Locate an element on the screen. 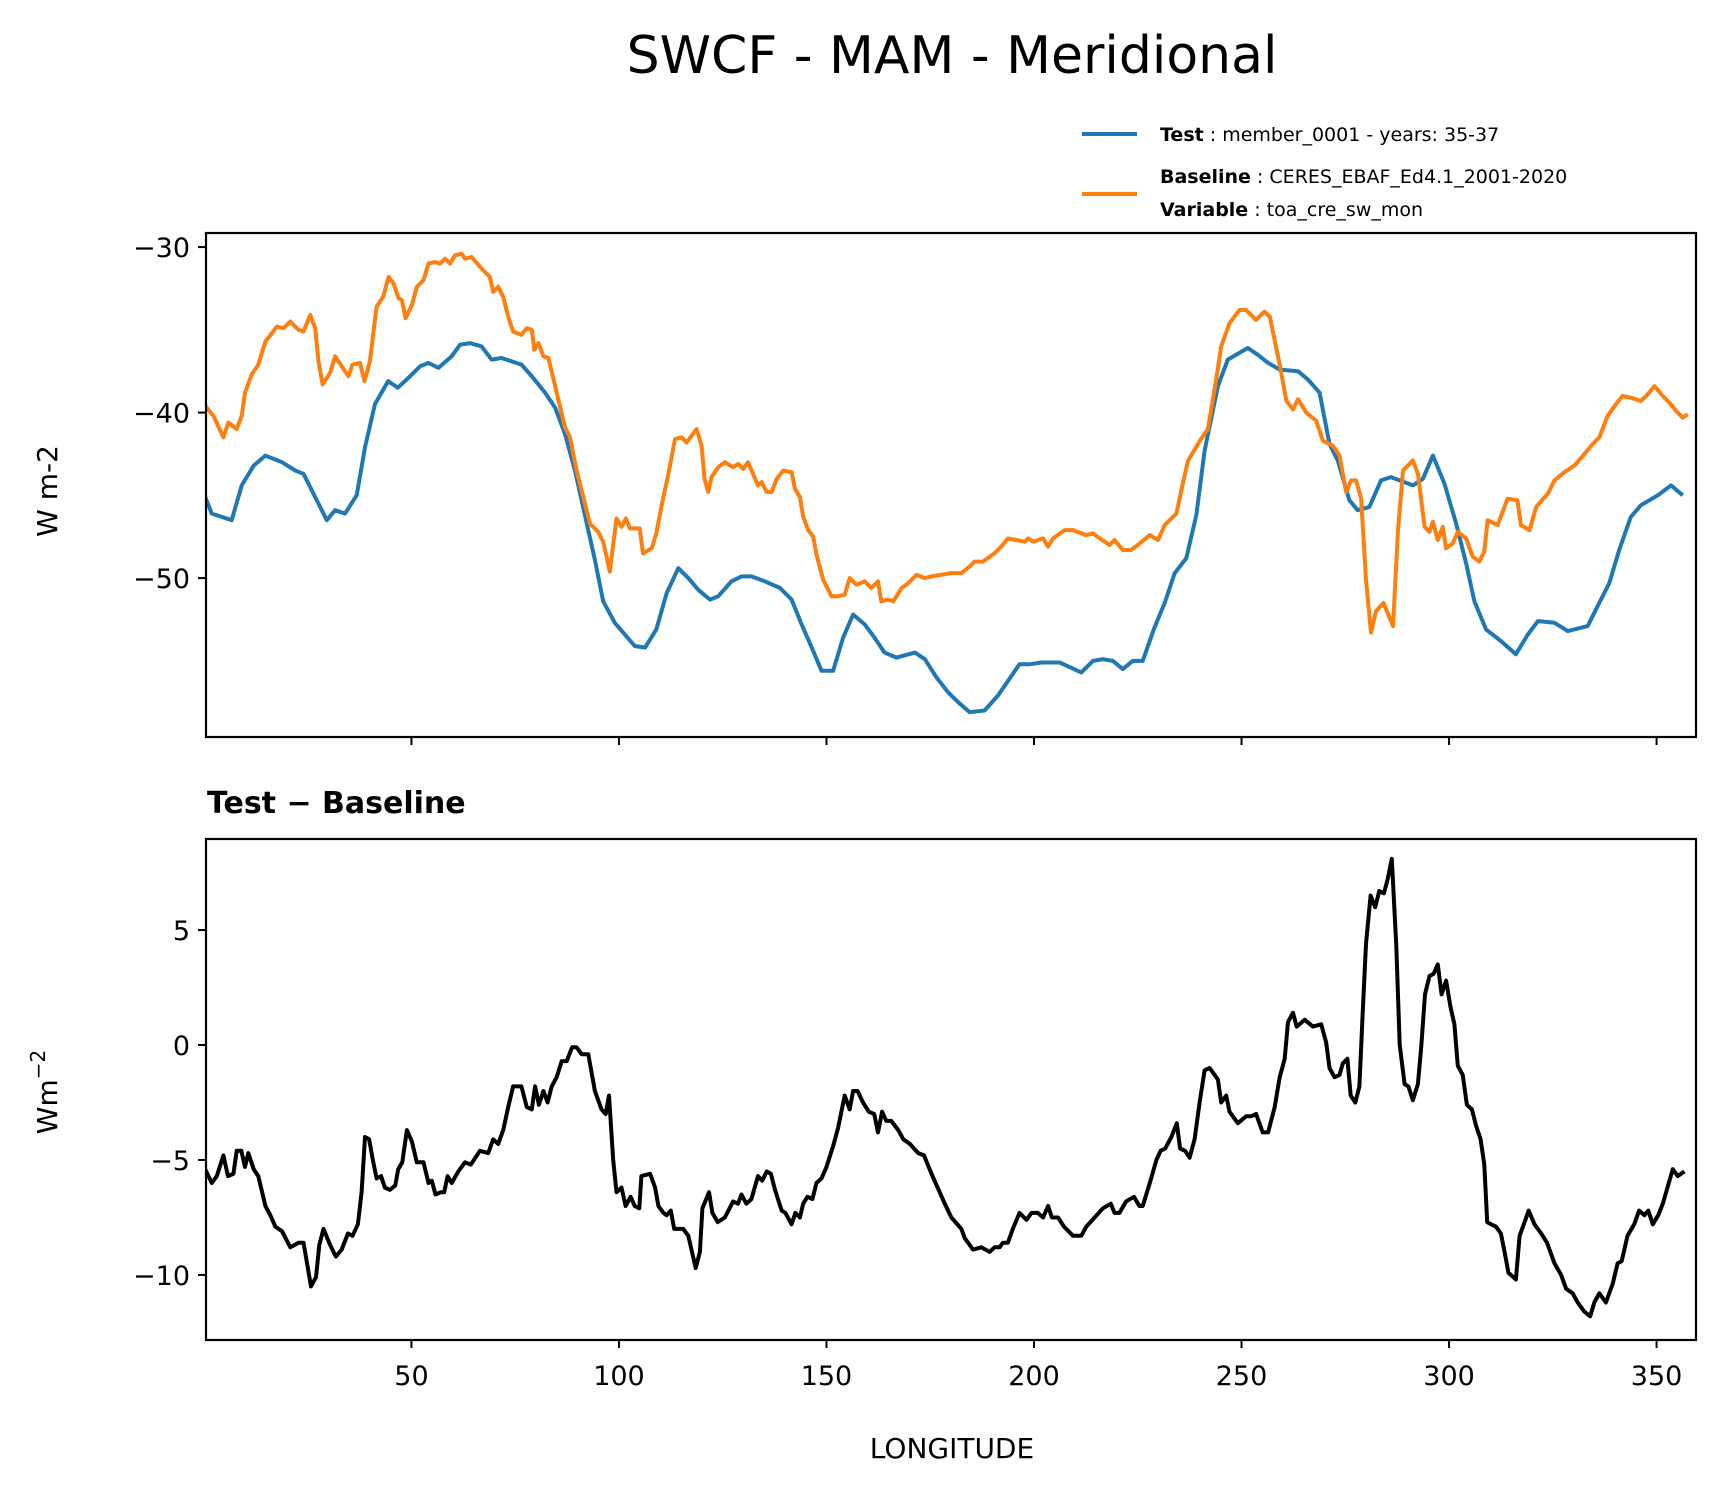 The height and width of the screenshot is (1496, 1723). legend-variable-bold: Variable is located at coordinates (1204, 210).